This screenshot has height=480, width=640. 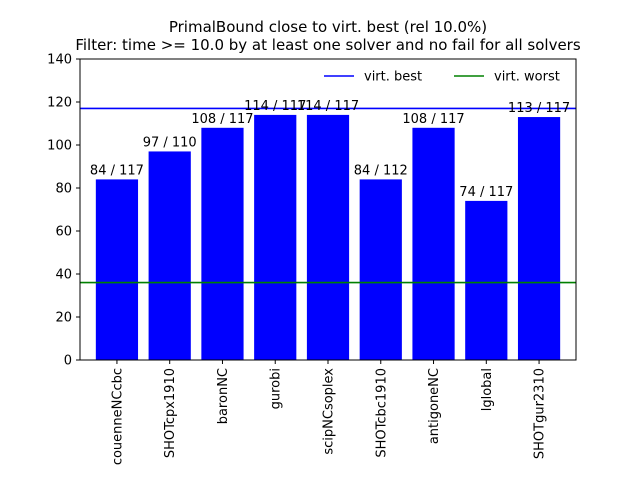 What do you see at coordinates (380, 269) in the screenshot?
I see `bar-SHOTcbc1910` at bounding box center [380, 269].